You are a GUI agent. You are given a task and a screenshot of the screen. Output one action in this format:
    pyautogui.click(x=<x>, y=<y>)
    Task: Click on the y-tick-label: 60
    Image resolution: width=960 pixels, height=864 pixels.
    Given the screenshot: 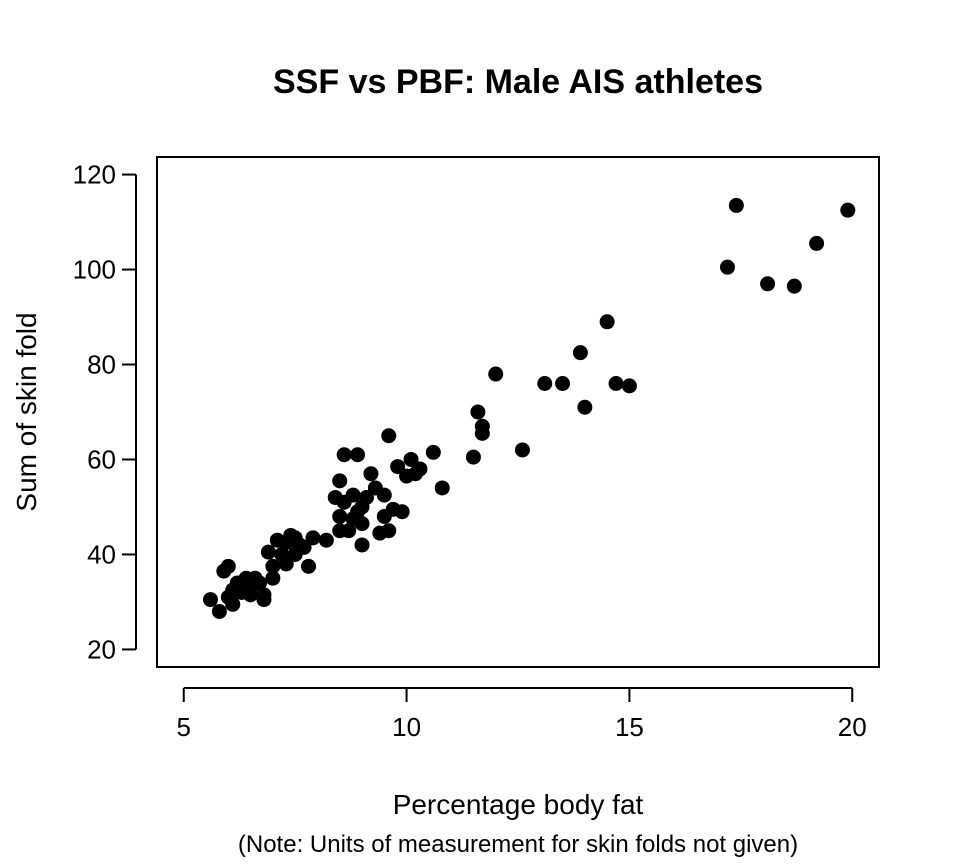 What is the action you would take?
    pyautogui.click(x=101, y=459)
    